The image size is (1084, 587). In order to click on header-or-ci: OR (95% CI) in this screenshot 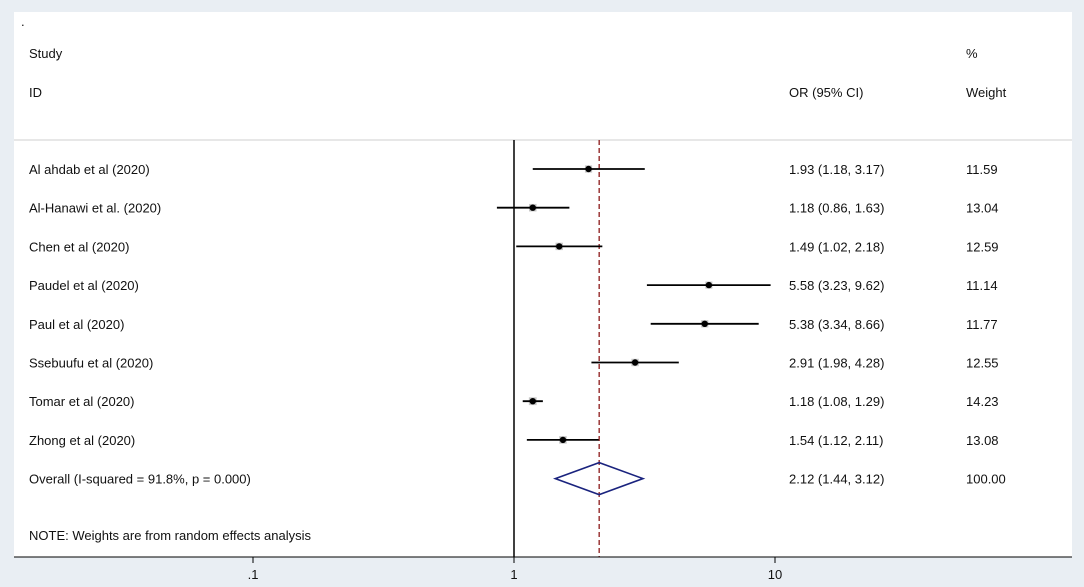, I will do `click(826, 92)`.